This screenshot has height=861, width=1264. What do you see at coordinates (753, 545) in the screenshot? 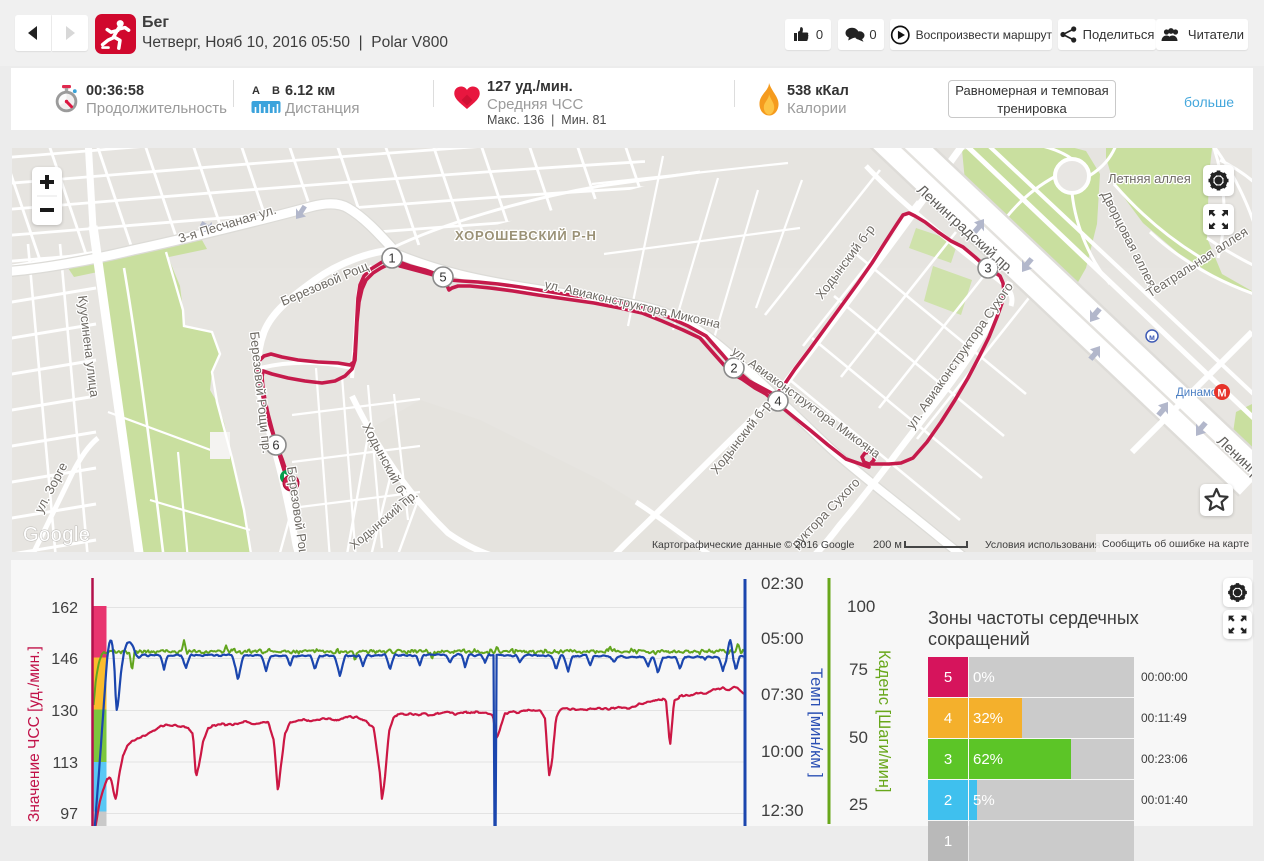
I see `svg-text:Картографические данные © 2016: Картографические данные © 2016 Google` at bounding box center [753, 545].